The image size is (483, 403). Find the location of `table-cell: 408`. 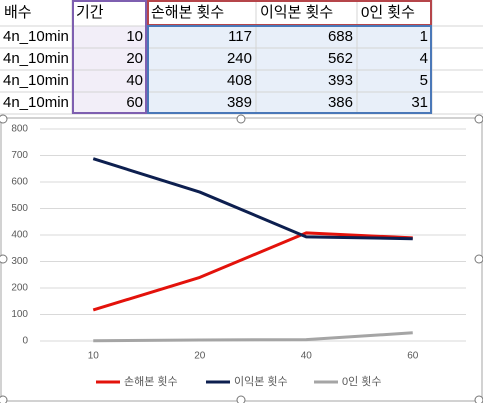

table-cell: 408 is located at coordinates (239, 80).